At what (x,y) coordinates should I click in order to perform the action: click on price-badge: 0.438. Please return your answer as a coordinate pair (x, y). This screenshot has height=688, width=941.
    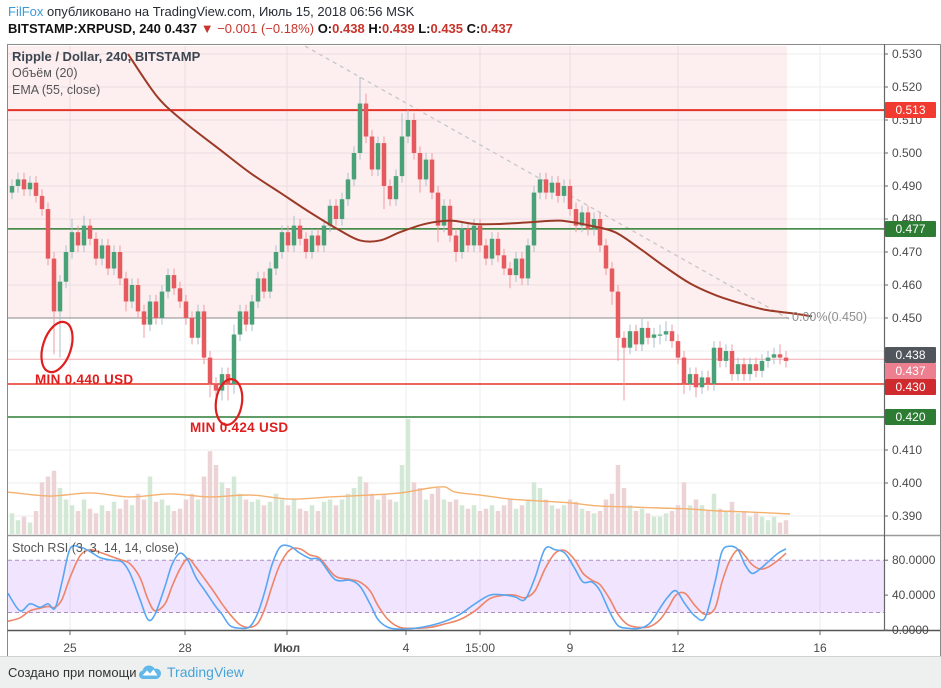
    Looking at the image, I should click on (910, 355).